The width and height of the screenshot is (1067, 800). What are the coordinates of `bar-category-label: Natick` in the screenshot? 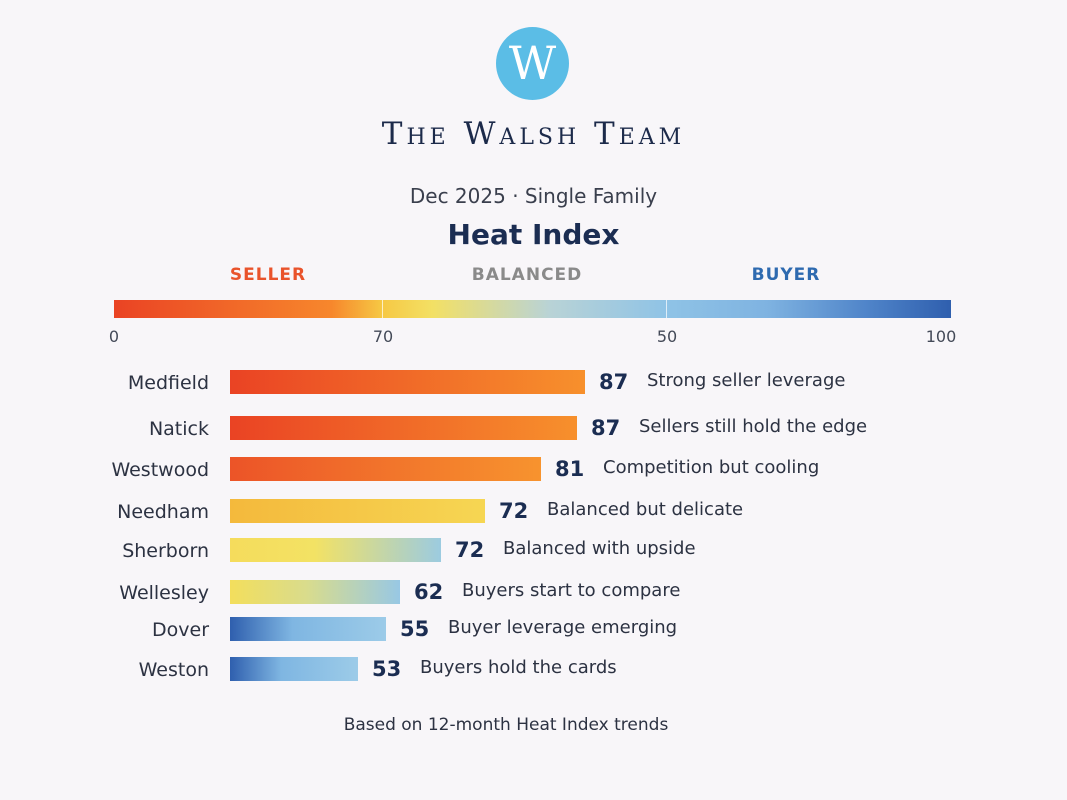 It's located at (178, 429).